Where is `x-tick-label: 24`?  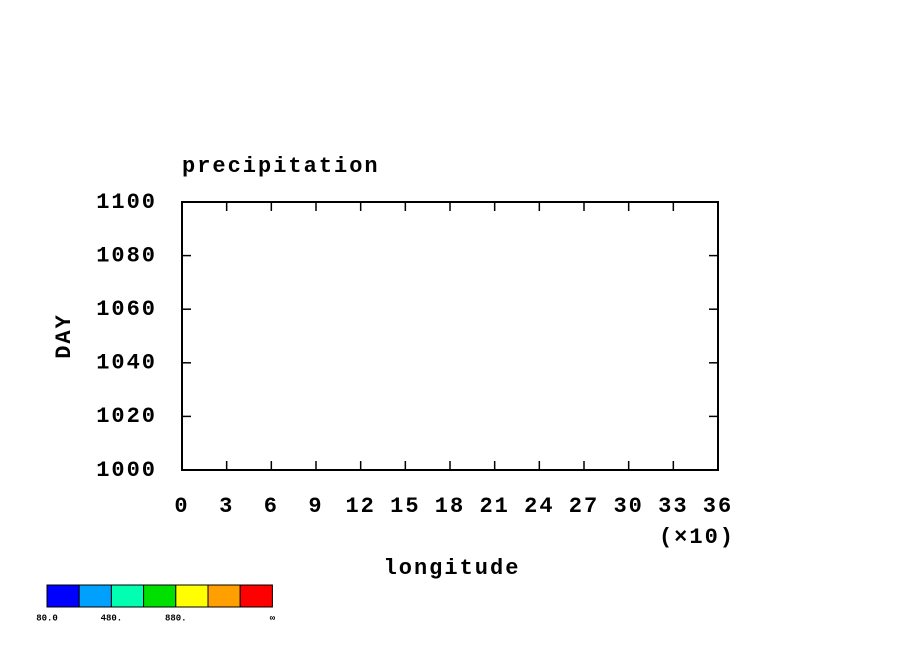
x-tick-label: 24 is located at coordinates (539, 506).